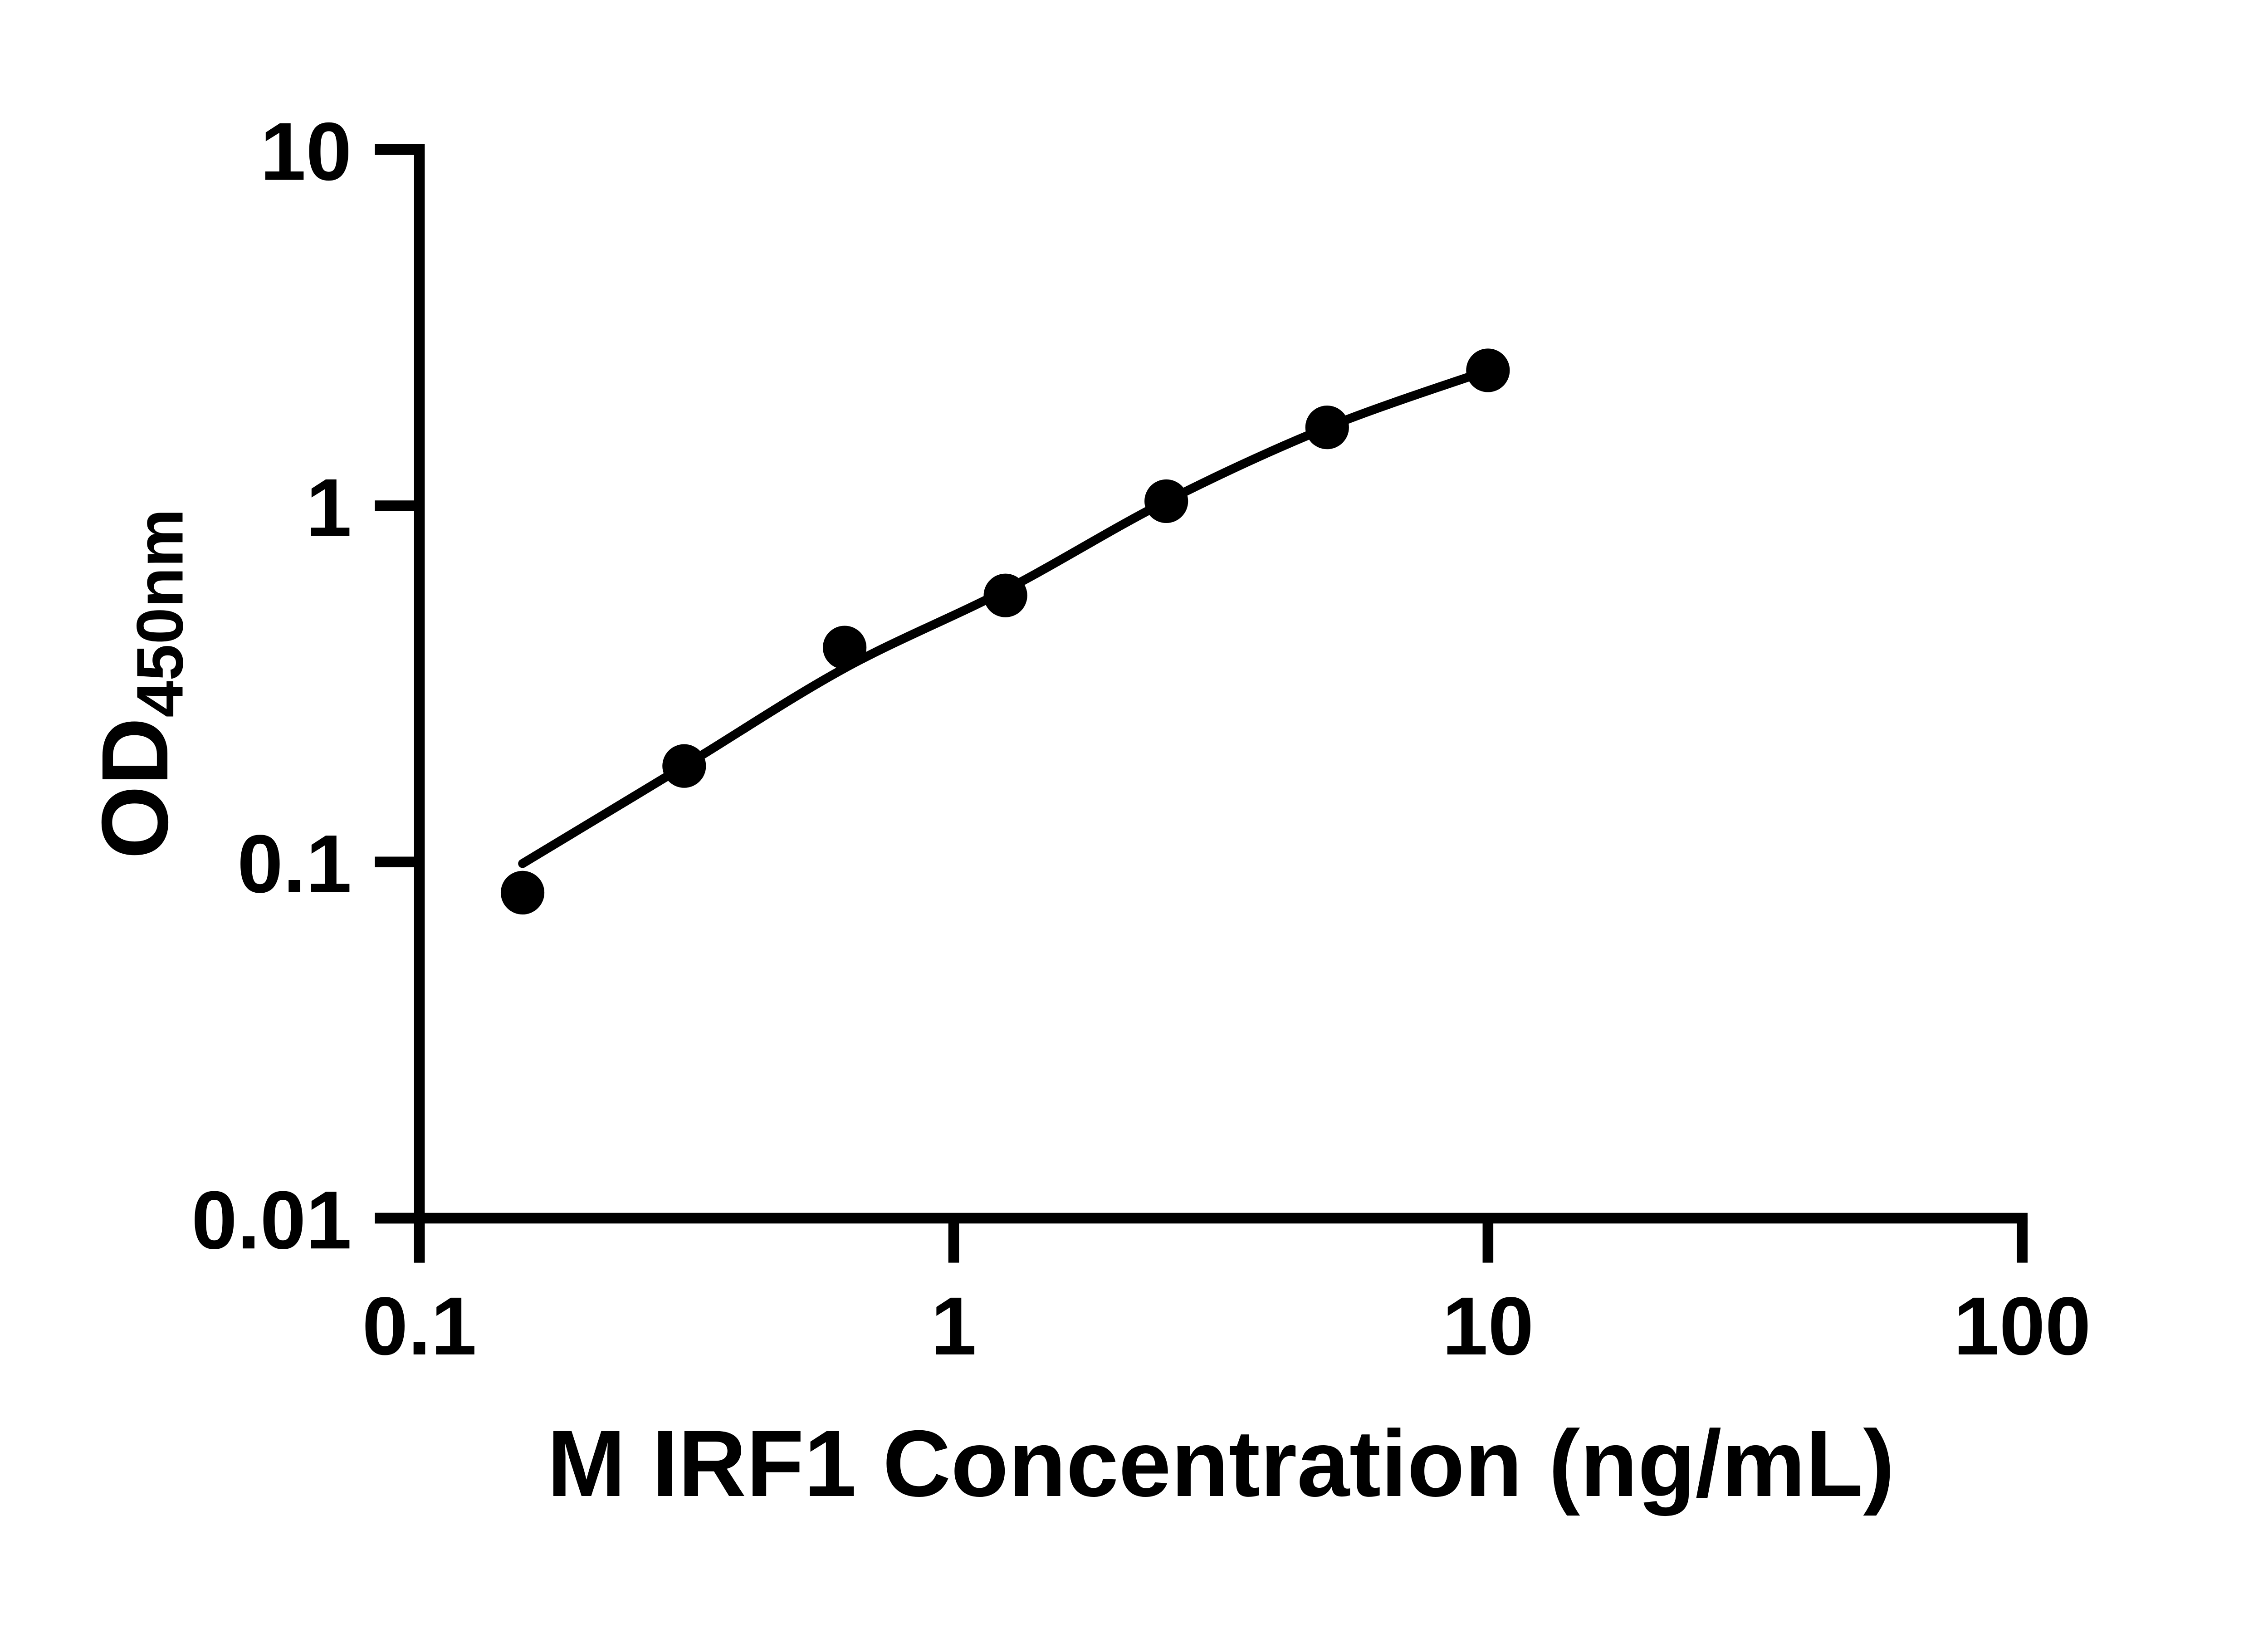 The height and width of the screenshot is (1633, 2268). I want to click on y-axis-title: OD450nm, so click(140, 683).